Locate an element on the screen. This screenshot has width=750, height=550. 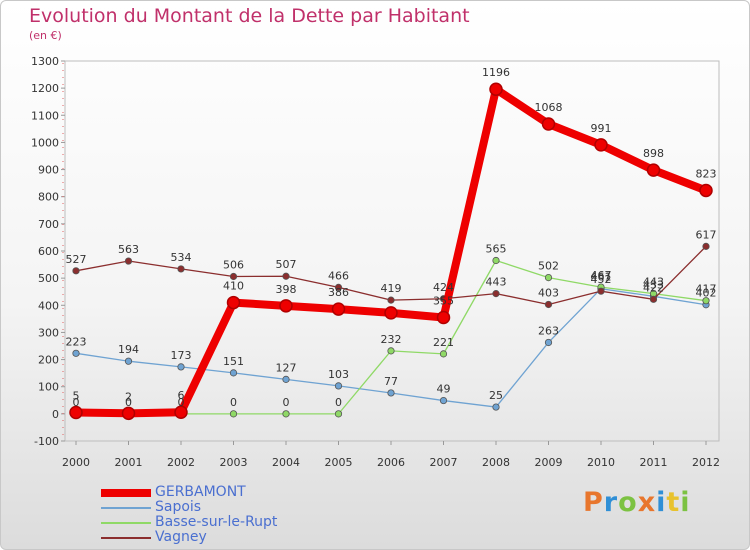
x-tick-label: 2010 is located at coordinates (601, 462).